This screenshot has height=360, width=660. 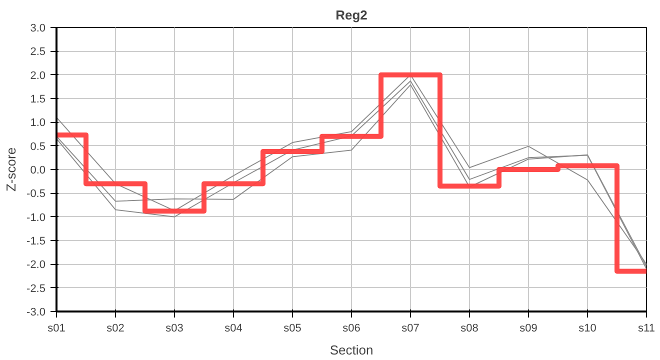 What do you see at coordinates (38, 52) in the screenshot?
I see `y-tick-label: 2.5` at bounding box center [38, 52].